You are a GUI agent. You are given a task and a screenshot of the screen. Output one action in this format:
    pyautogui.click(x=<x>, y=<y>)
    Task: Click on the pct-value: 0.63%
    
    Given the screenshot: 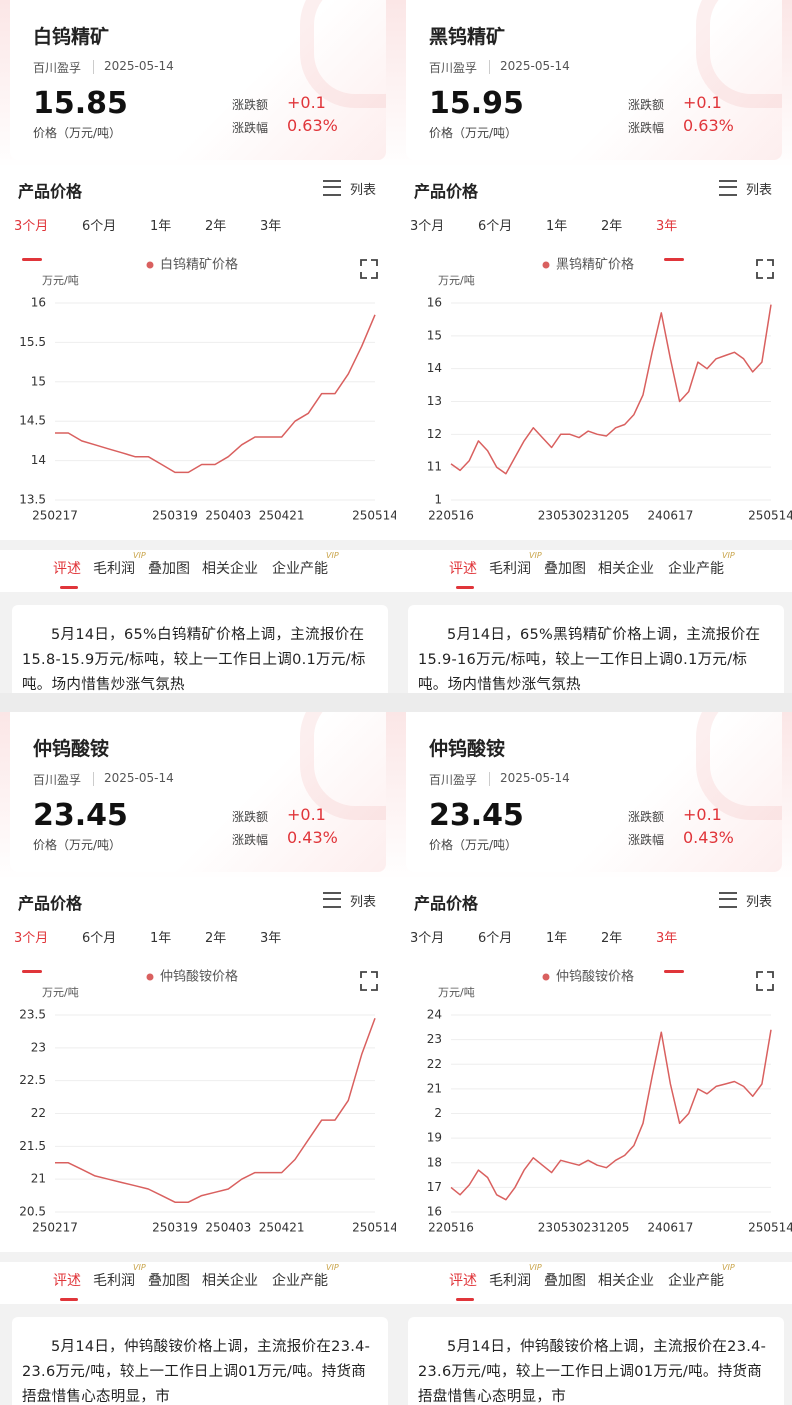 What is the action you would take?
    pyautogui.click(x=708, y=125)
    